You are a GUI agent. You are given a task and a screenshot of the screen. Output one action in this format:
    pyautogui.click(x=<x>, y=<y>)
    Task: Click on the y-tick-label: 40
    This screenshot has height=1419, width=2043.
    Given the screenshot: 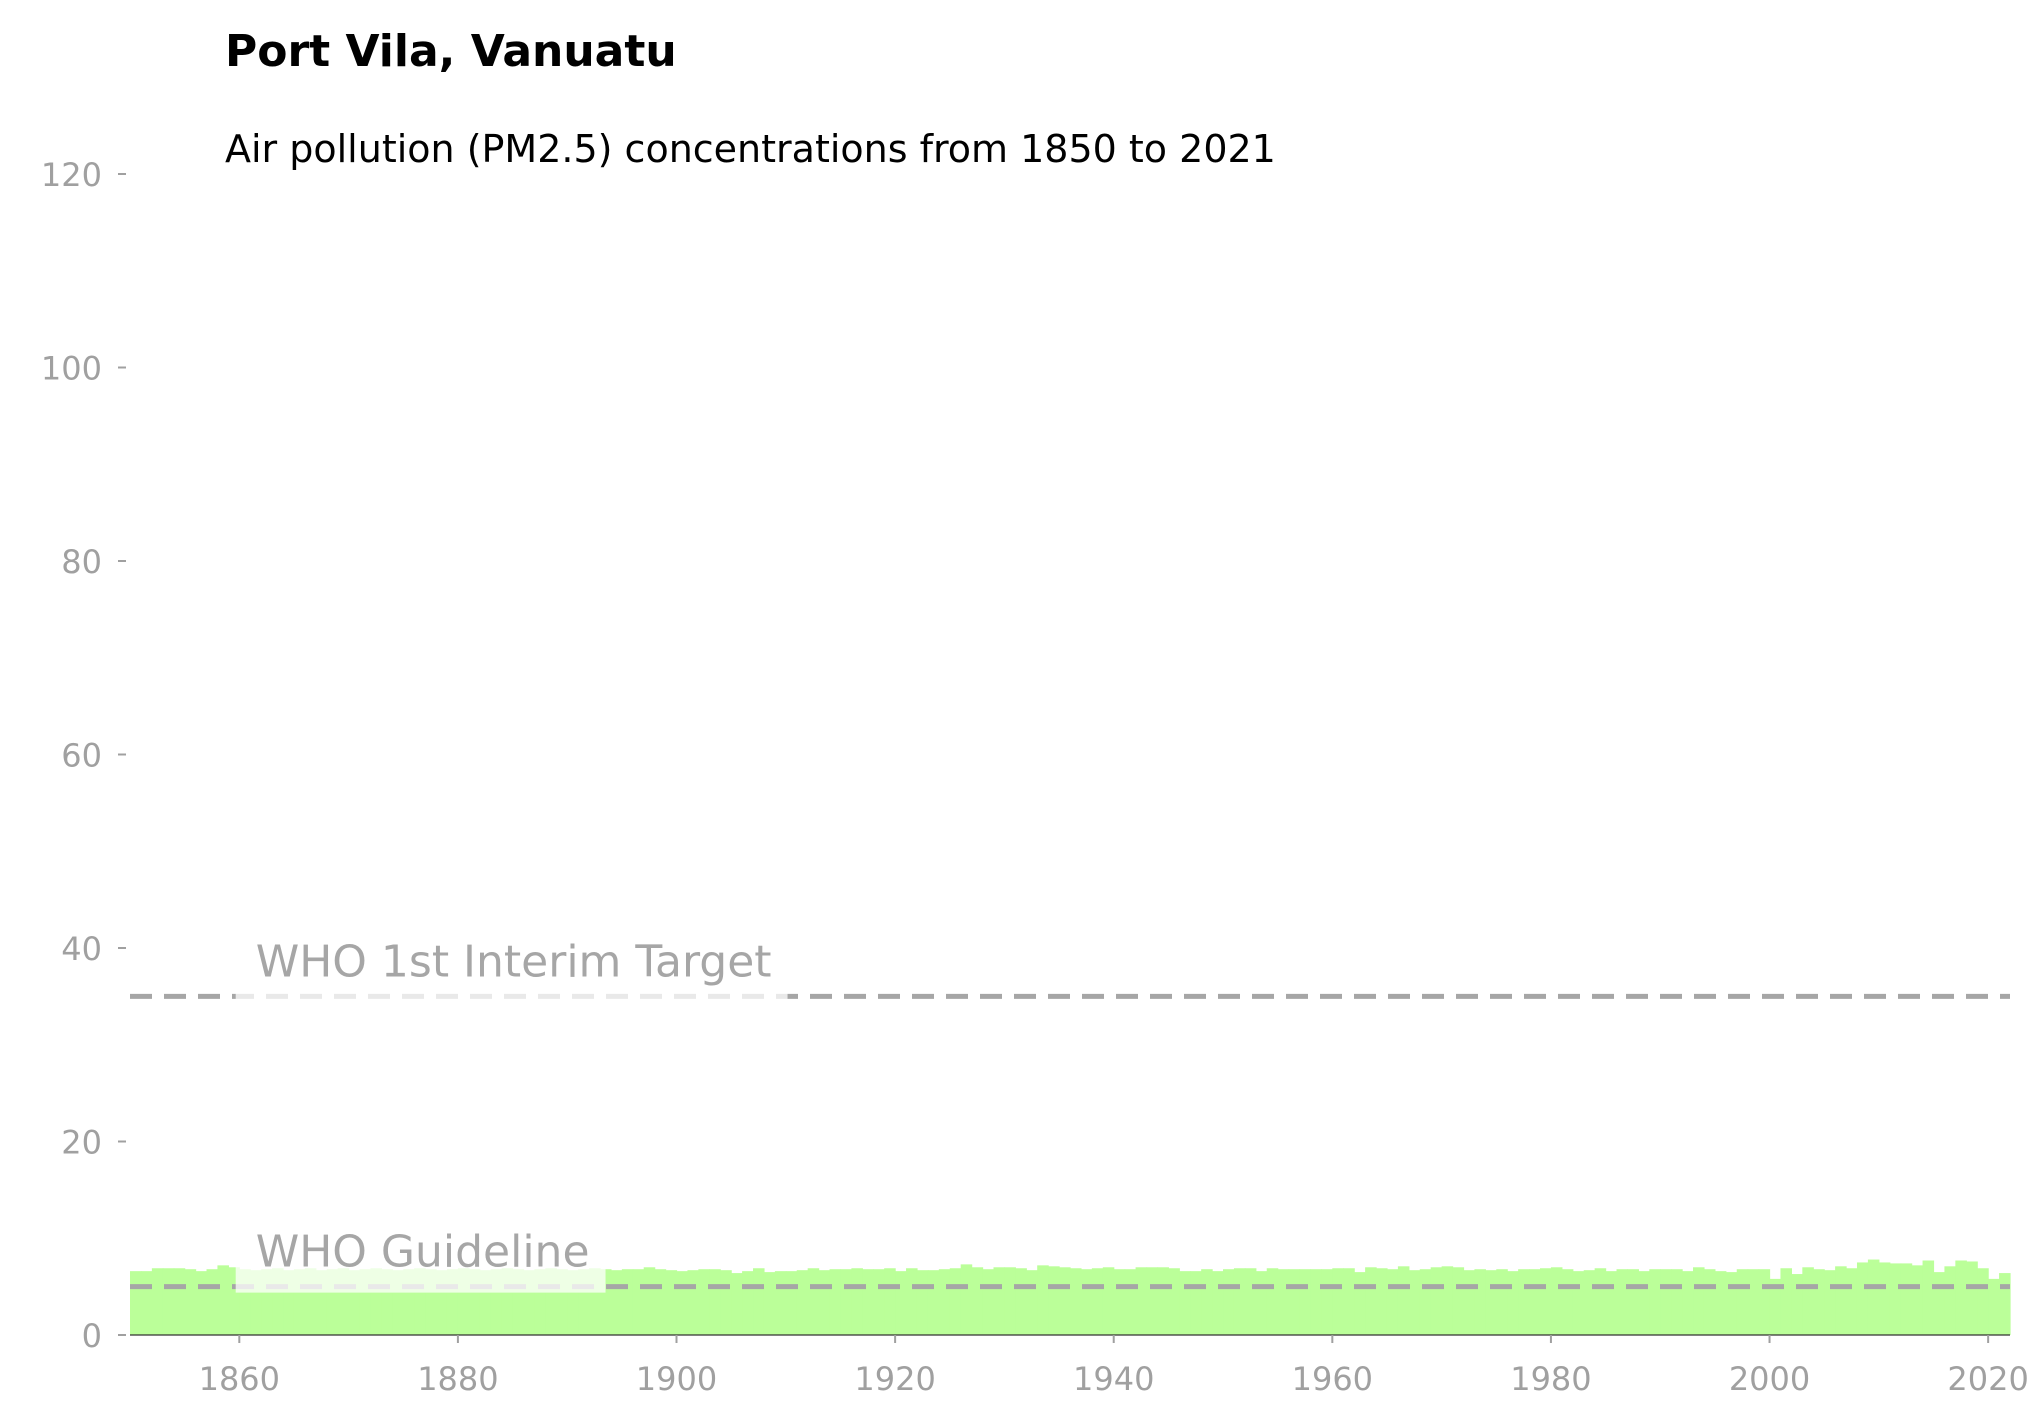 What is the action you would take?
    pyautogui.click(x=81, y=949)
    